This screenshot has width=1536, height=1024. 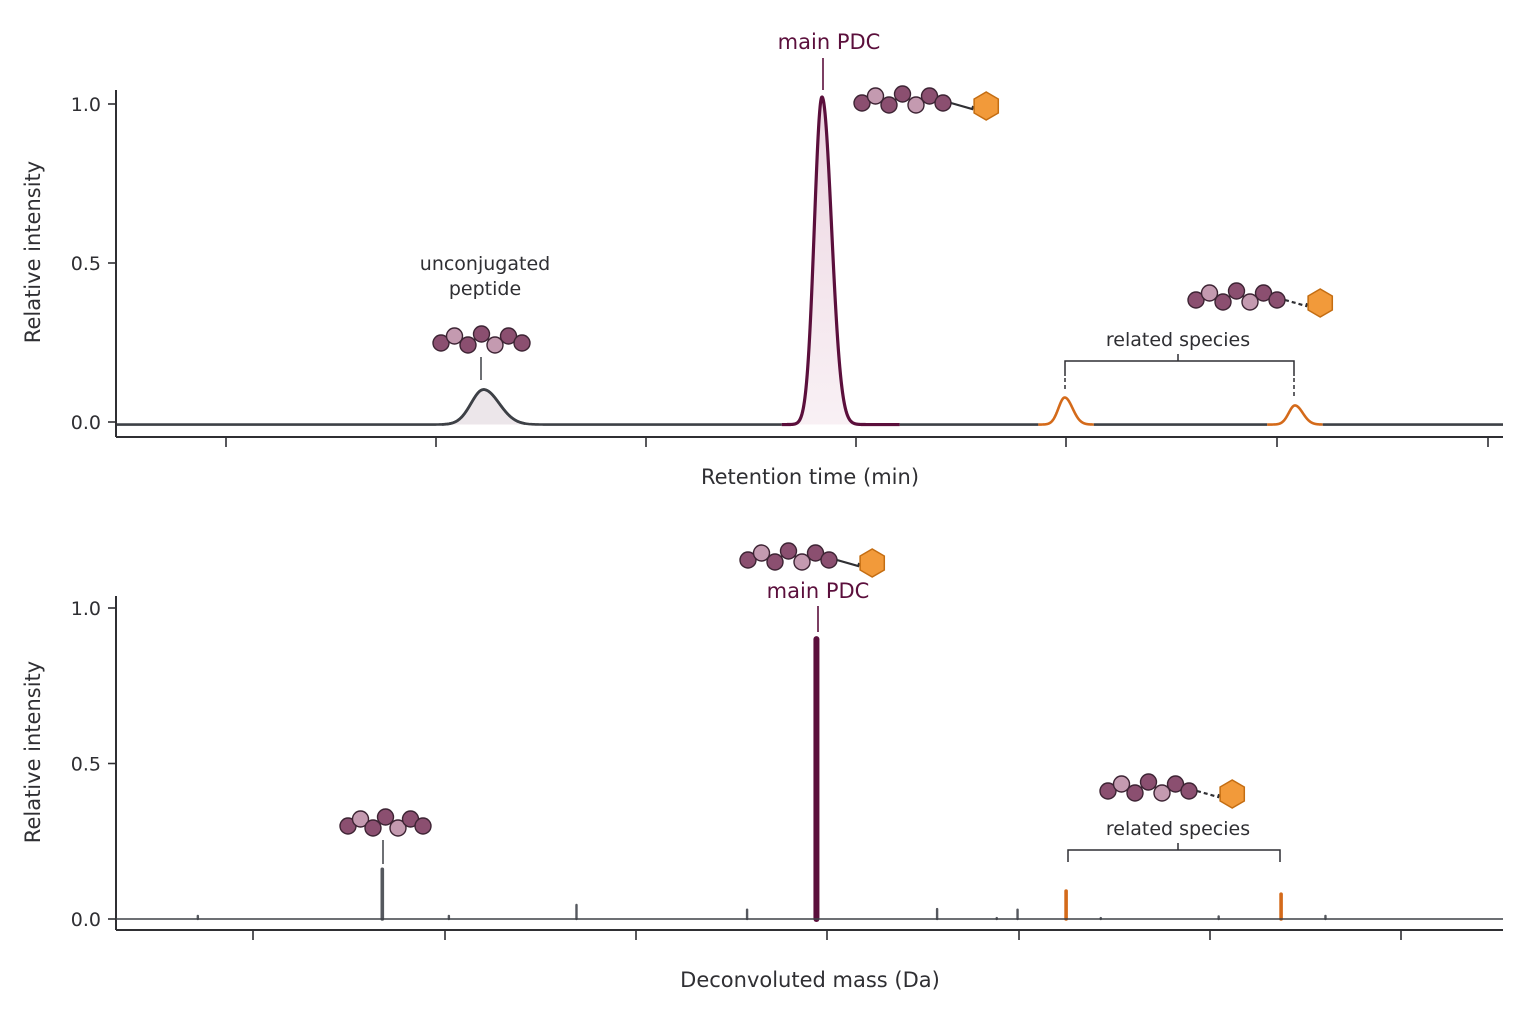 What do you see at coordinates (33, 252) in the screenshot?
I see `chromatogram-y-axis-title: Relative intensity` at bounding box center [33, 252].